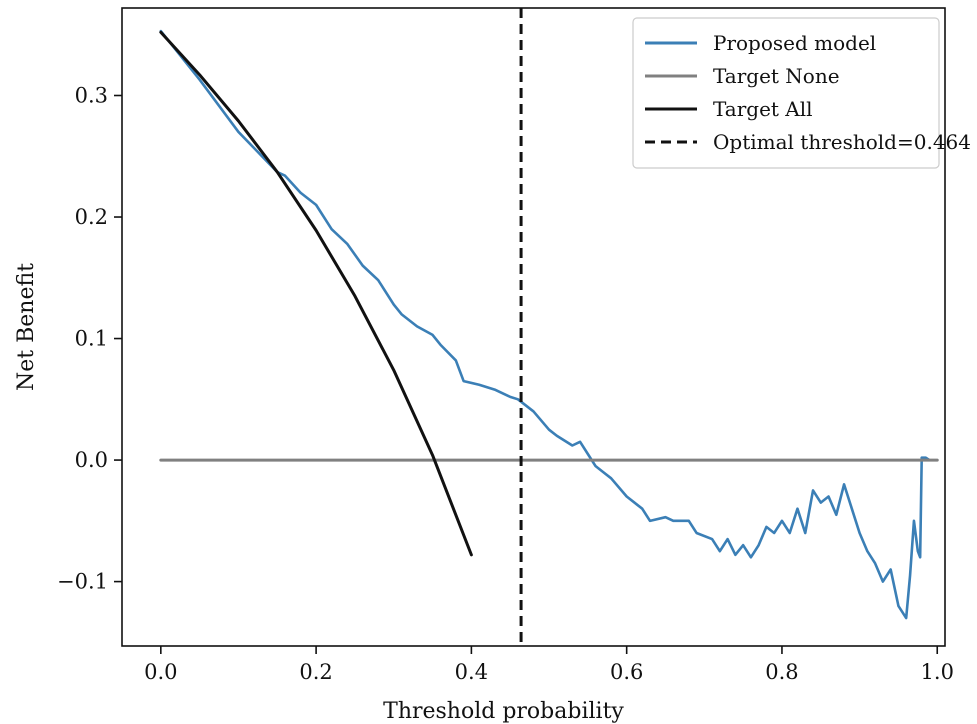 This screenshot has width=977, height=724. What do you see at coordinates (503, 711) in the screenshot?
I see `x-axis-title: Threshold probability` at bounding box center [503, 711].